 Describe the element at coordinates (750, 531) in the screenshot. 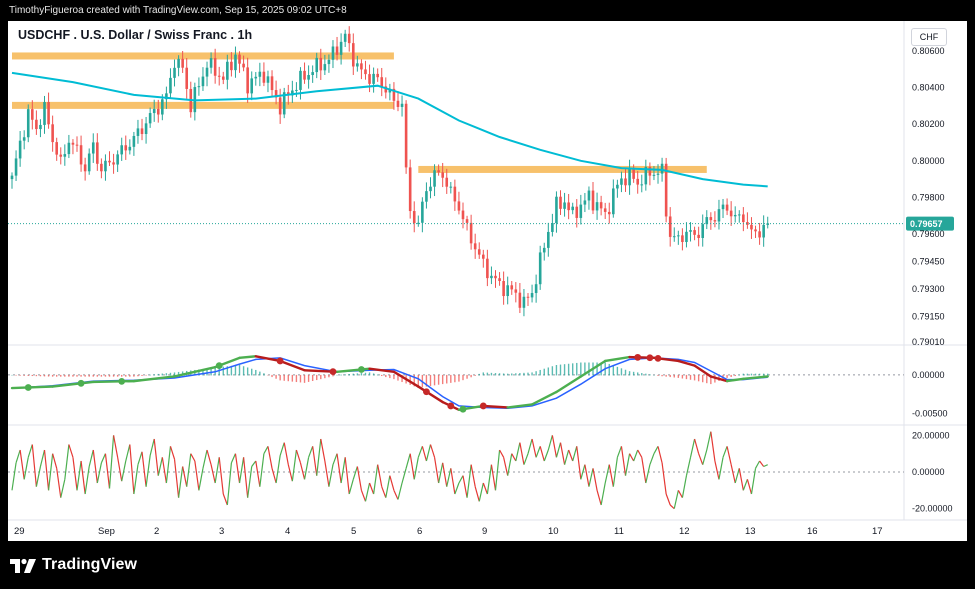

I see `time-tick-label: 13` at that location.